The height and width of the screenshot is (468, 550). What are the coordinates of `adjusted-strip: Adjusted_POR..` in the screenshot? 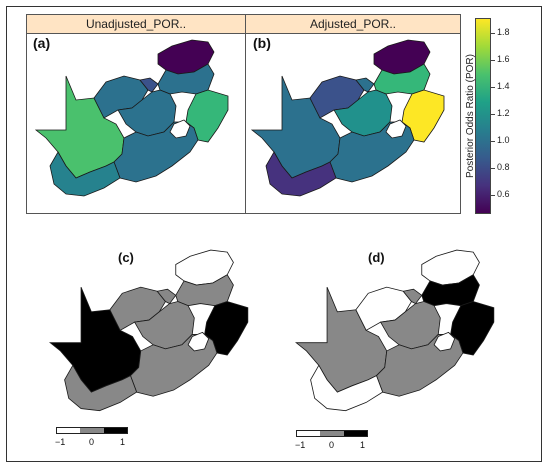 It's located at (353, 24).